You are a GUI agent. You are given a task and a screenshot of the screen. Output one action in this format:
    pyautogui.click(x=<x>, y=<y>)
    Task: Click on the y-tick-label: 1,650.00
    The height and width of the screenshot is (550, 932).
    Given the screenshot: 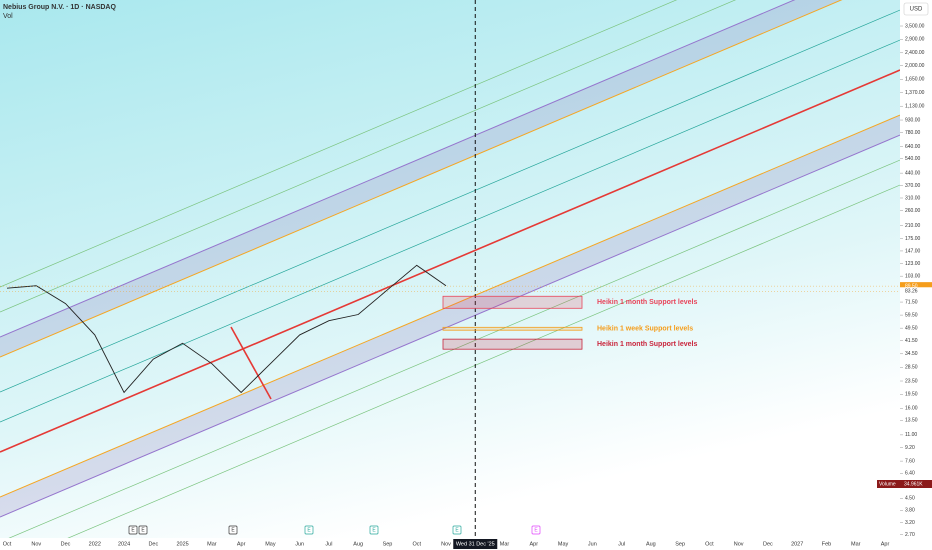 What is the action you would take?
    pyautogui.click(x=915, y=80)
    